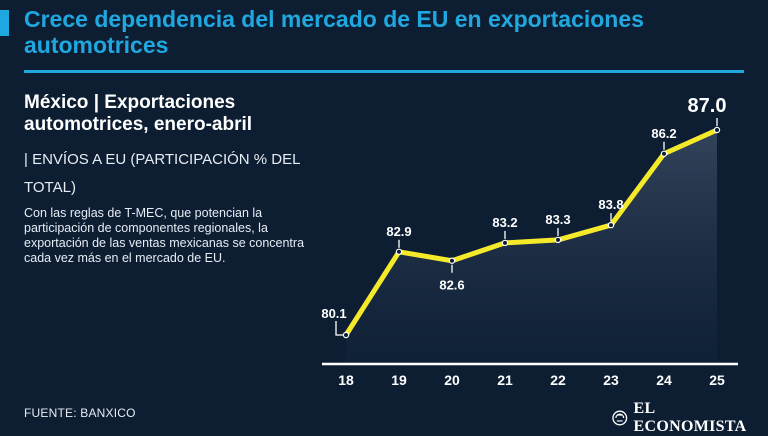  What do you see at coordinates (707, 106) in the screenshot?
I see `data-label: 87.0` at bounding box center [707, 106].